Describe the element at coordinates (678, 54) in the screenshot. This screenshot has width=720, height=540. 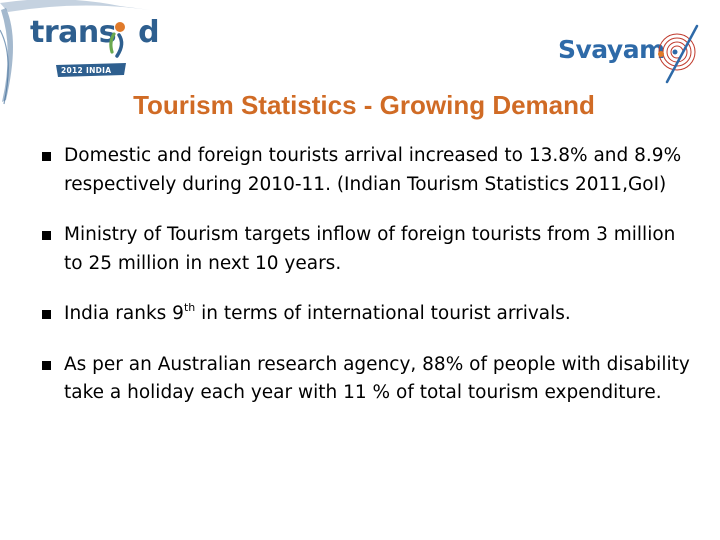
I see `svayam-spiral-icon` at that location.